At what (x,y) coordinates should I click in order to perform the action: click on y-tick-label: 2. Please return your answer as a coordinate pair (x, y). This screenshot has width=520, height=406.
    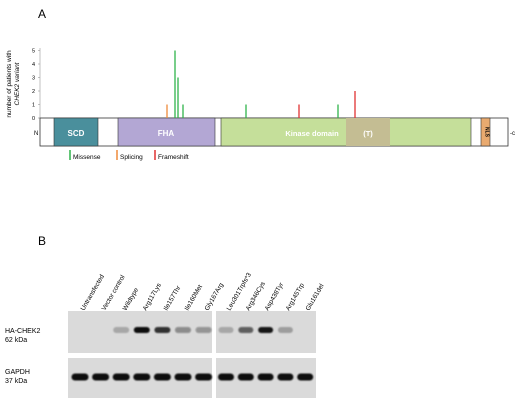
    Looking at the image, I should click on (33, 92).